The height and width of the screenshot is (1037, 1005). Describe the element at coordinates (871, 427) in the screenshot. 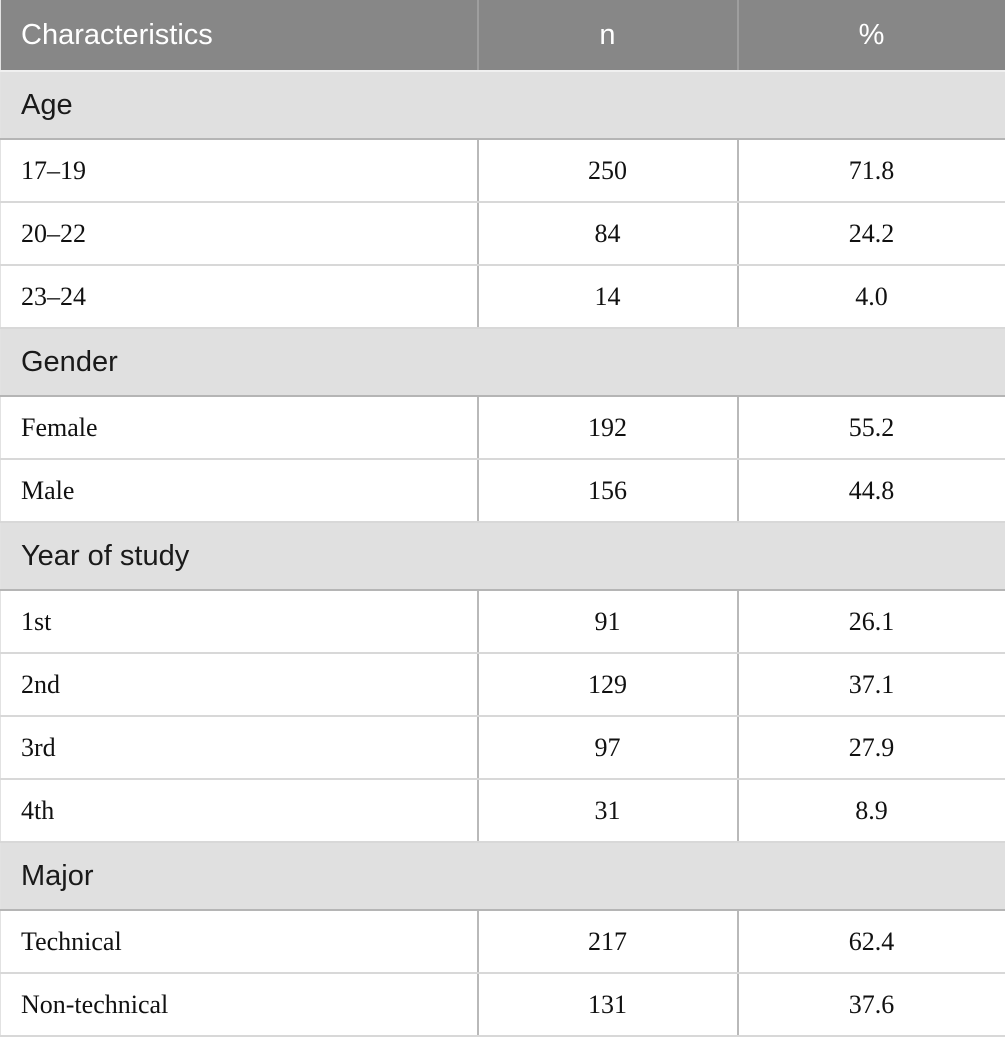

I see `row-percent-value: 55.2` at that location.